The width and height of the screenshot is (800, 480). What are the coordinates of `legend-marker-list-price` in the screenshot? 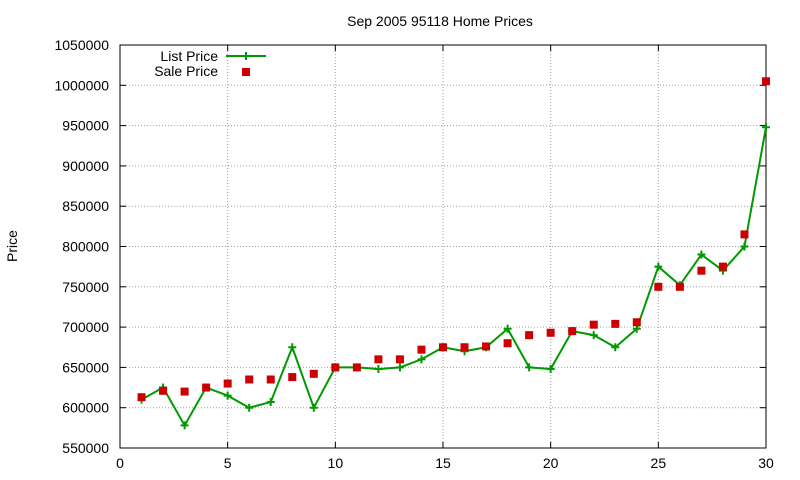 It's located at (246, 56).